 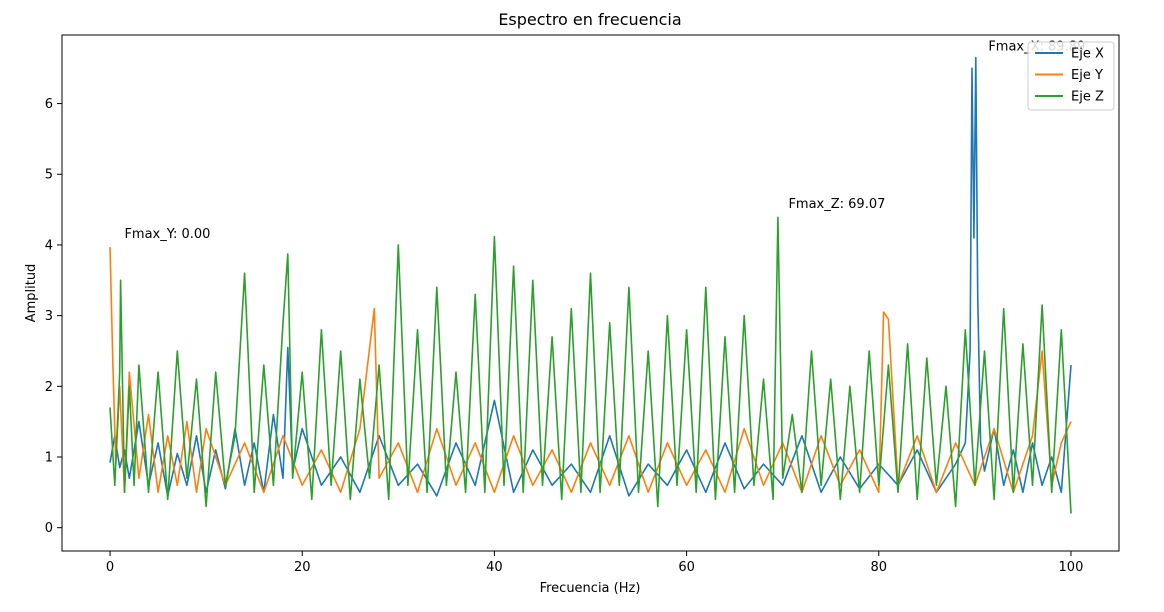 I want to click on chart-title: Espectro en frecuencia, so click(x=589, y=19).